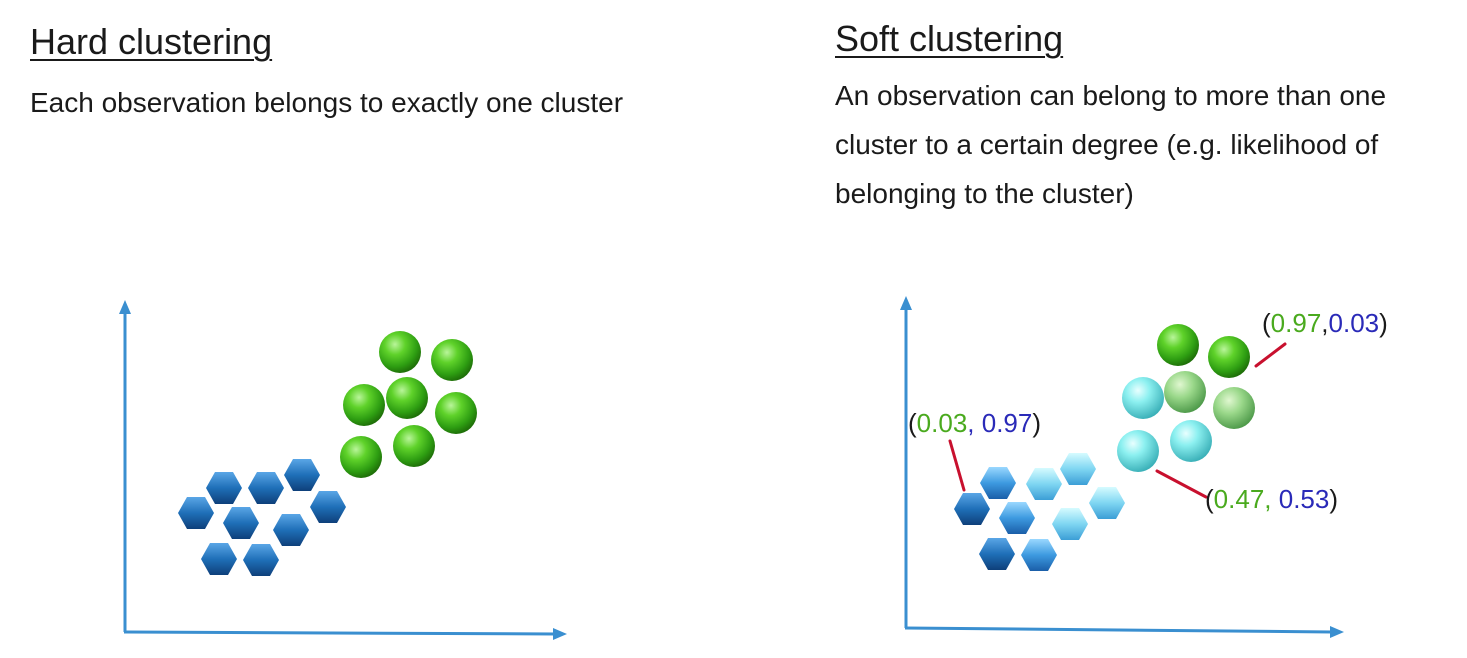 The image size is (1467, 658). What do you see at coordinates (151, 41) in the screenshot?
I see `hard-clustering-title: Hard clustering` at bounding box center [151, 41].